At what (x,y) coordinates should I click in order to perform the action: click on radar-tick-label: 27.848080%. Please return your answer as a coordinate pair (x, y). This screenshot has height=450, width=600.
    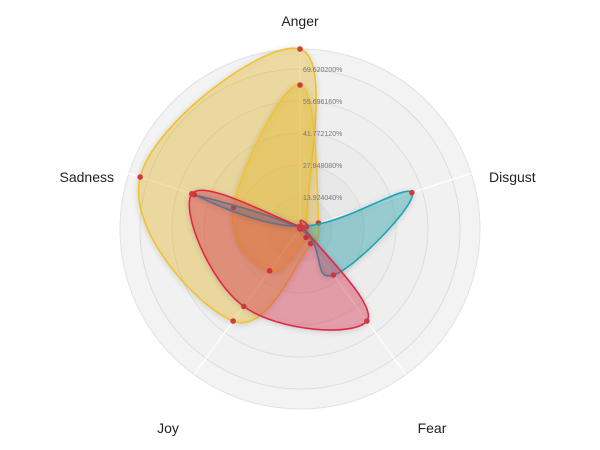
    Looking at the image, I should click on (322, 166).